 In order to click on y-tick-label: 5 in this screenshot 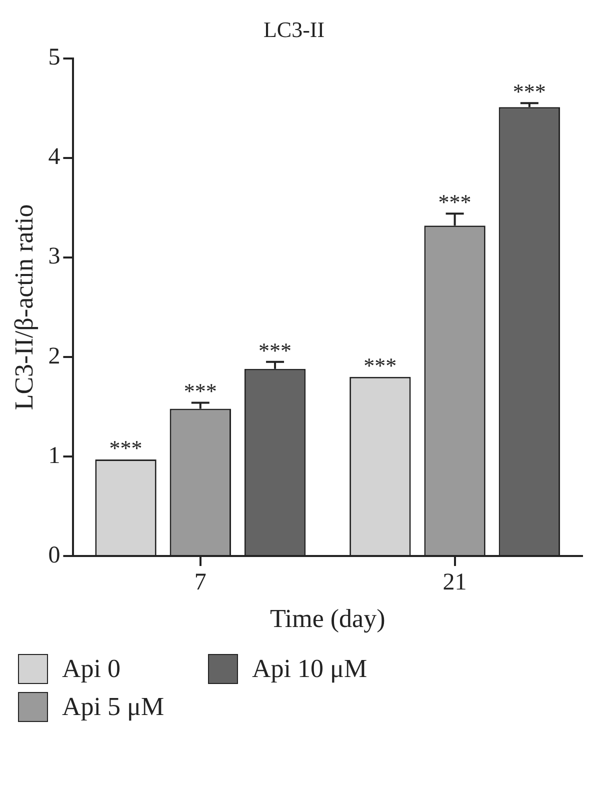, I will do `click(54, 57)`.